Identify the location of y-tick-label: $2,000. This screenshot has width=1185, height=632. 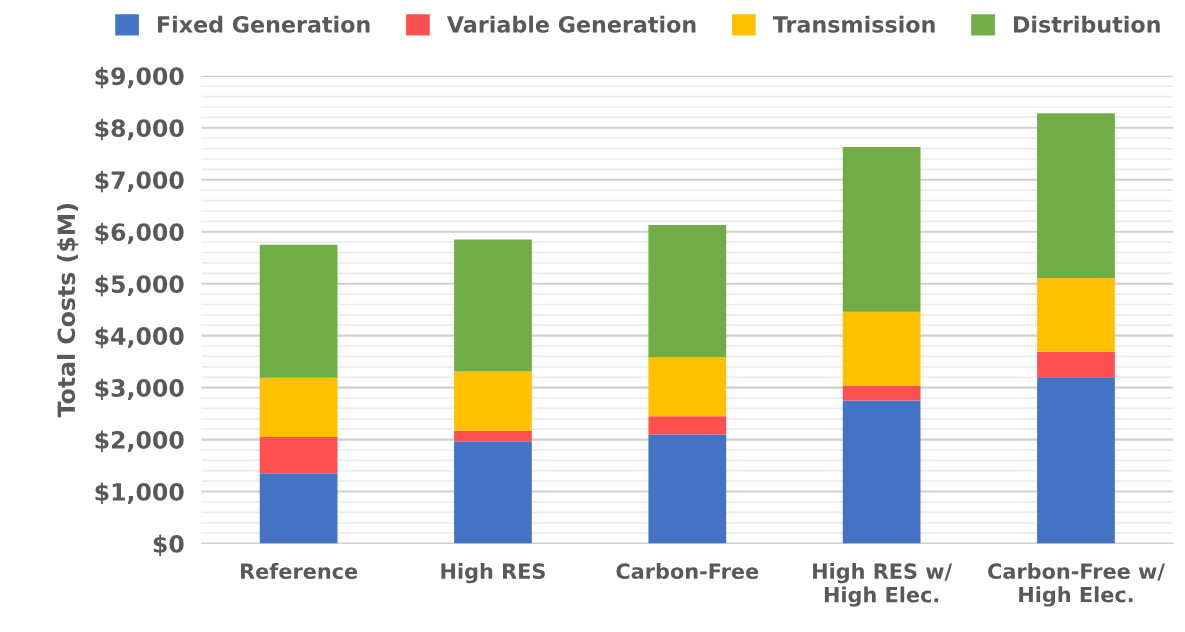
(139, 441).